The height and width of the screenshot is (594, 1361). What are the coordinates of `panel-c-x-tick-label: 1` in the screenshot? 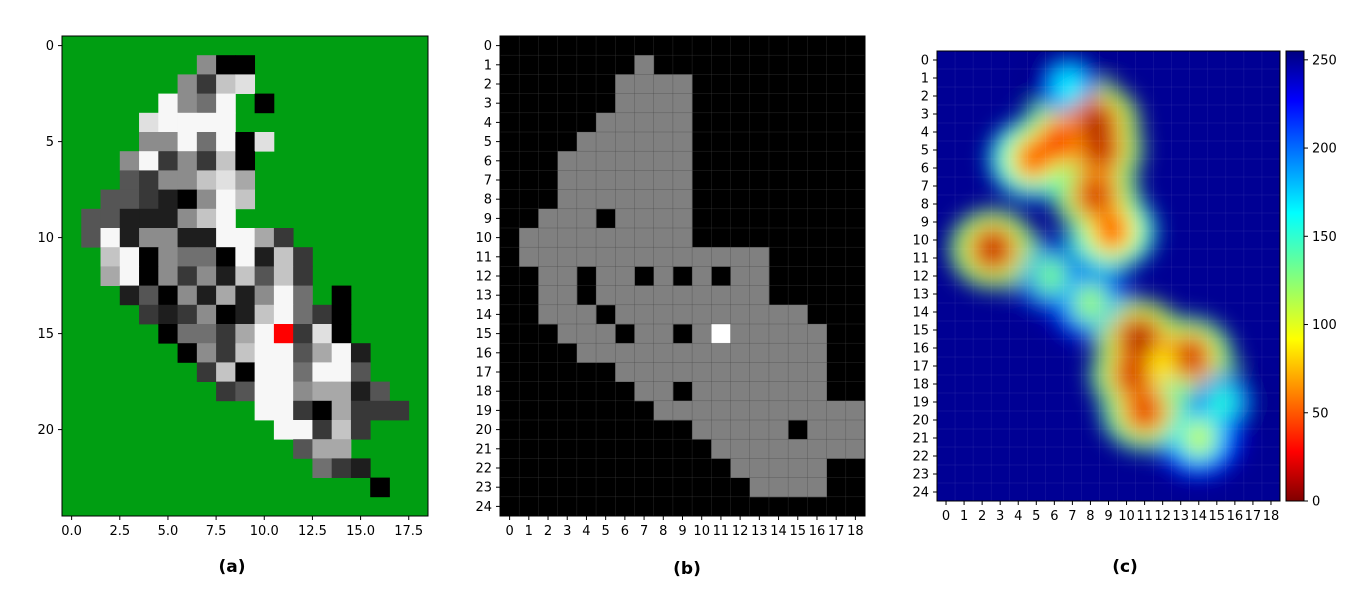 It's located at (964, 516).